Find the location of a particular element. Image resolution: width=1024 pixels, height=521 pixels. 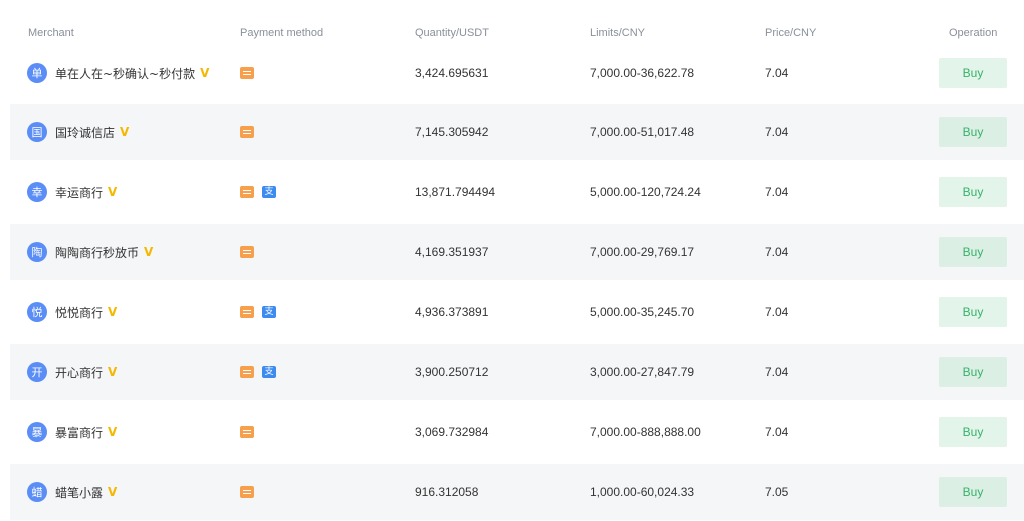

merchant-name: 单在人在~秒确认~秒付款 is located at coordinates (125, 73).